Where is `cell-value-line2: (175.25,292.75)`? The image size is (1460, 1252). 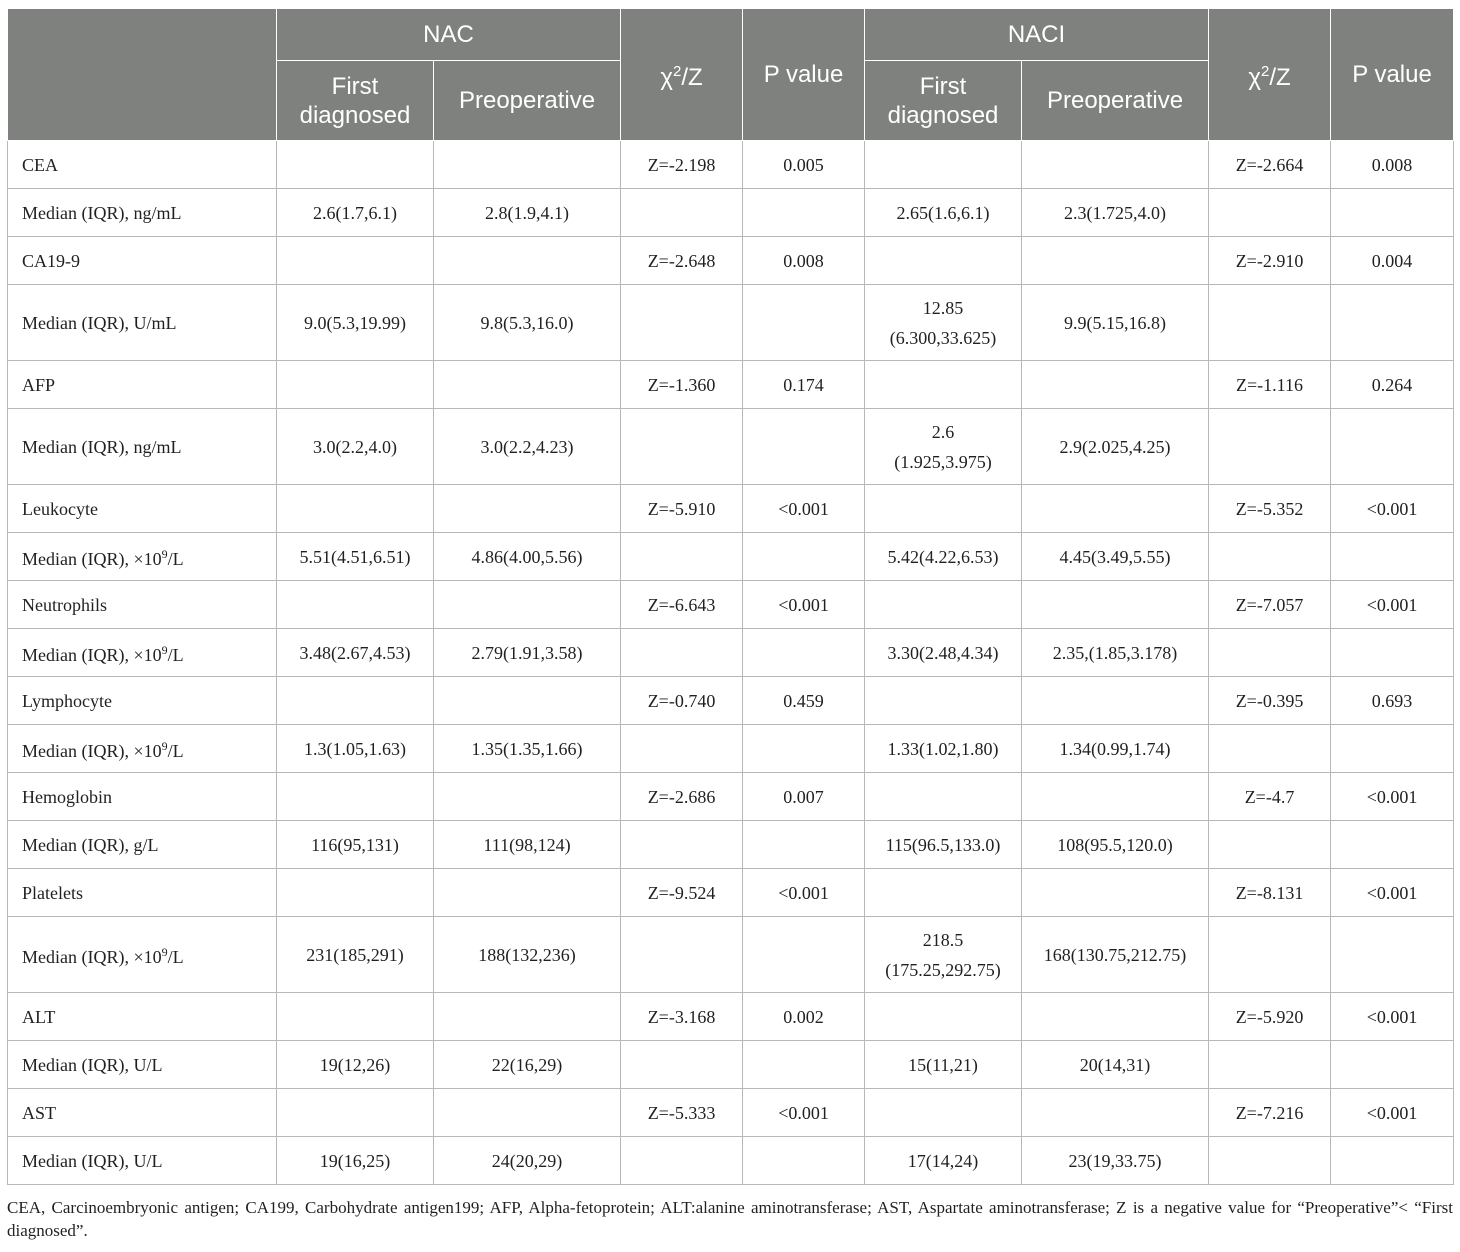
cell-value-line2: (175.25,292.75) is located at coordinates (943, 969).